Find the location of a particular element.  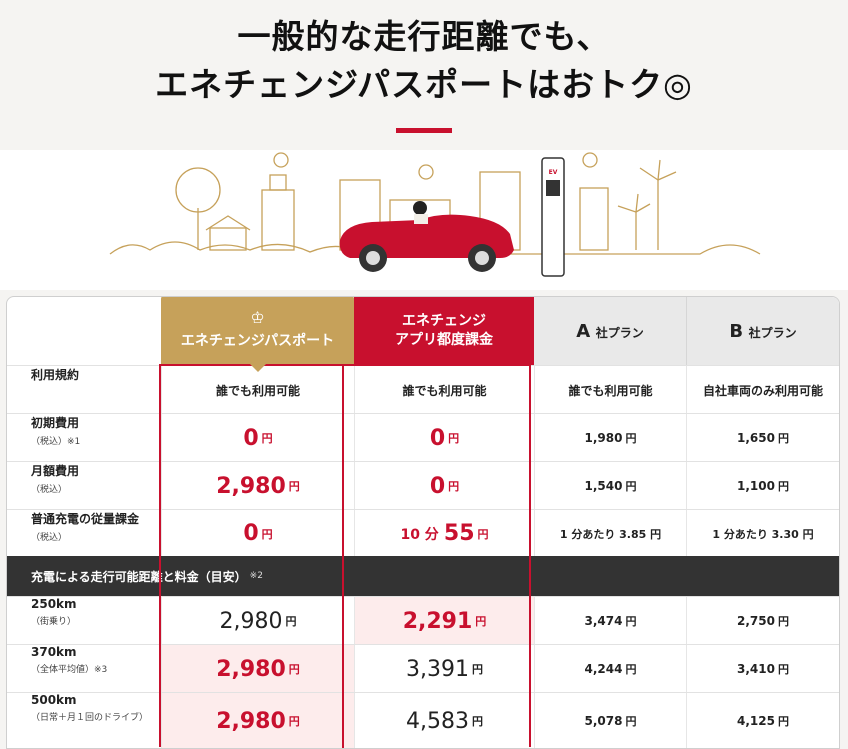

row-sublabel: （全体平均値）※3 is located at coordinates (69, 670).